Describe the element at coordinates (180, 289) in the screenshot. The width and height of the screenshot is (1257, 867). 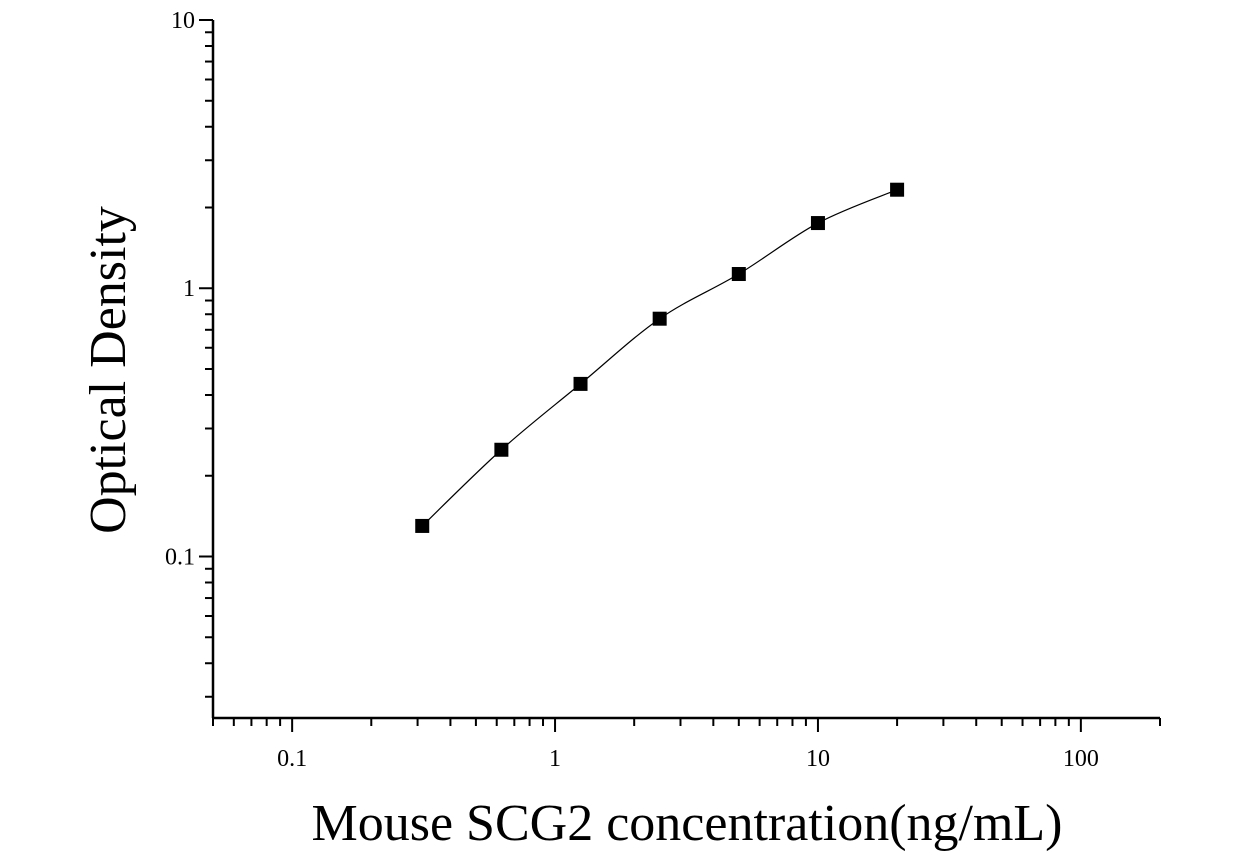
I see `y-axis-tick-labels: 0.1 1 10` at that location.